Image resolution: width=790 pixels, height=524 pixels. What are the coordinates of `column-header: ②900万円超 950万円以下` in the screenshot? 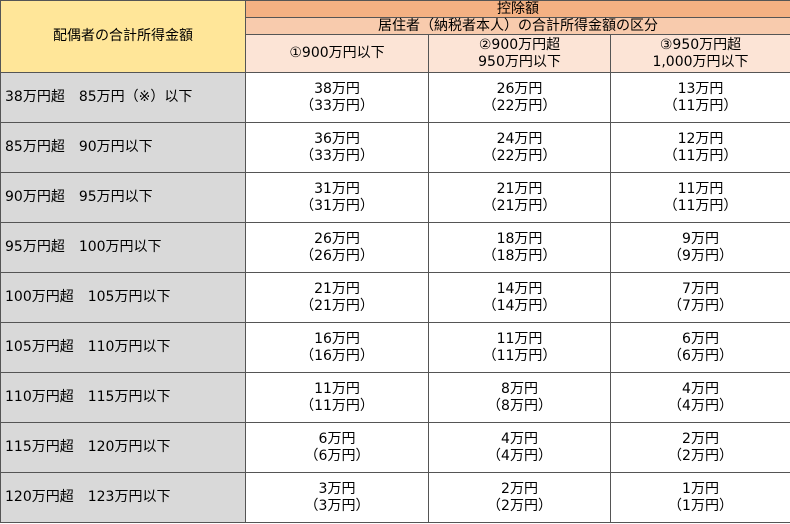 It's located at (519, 53).